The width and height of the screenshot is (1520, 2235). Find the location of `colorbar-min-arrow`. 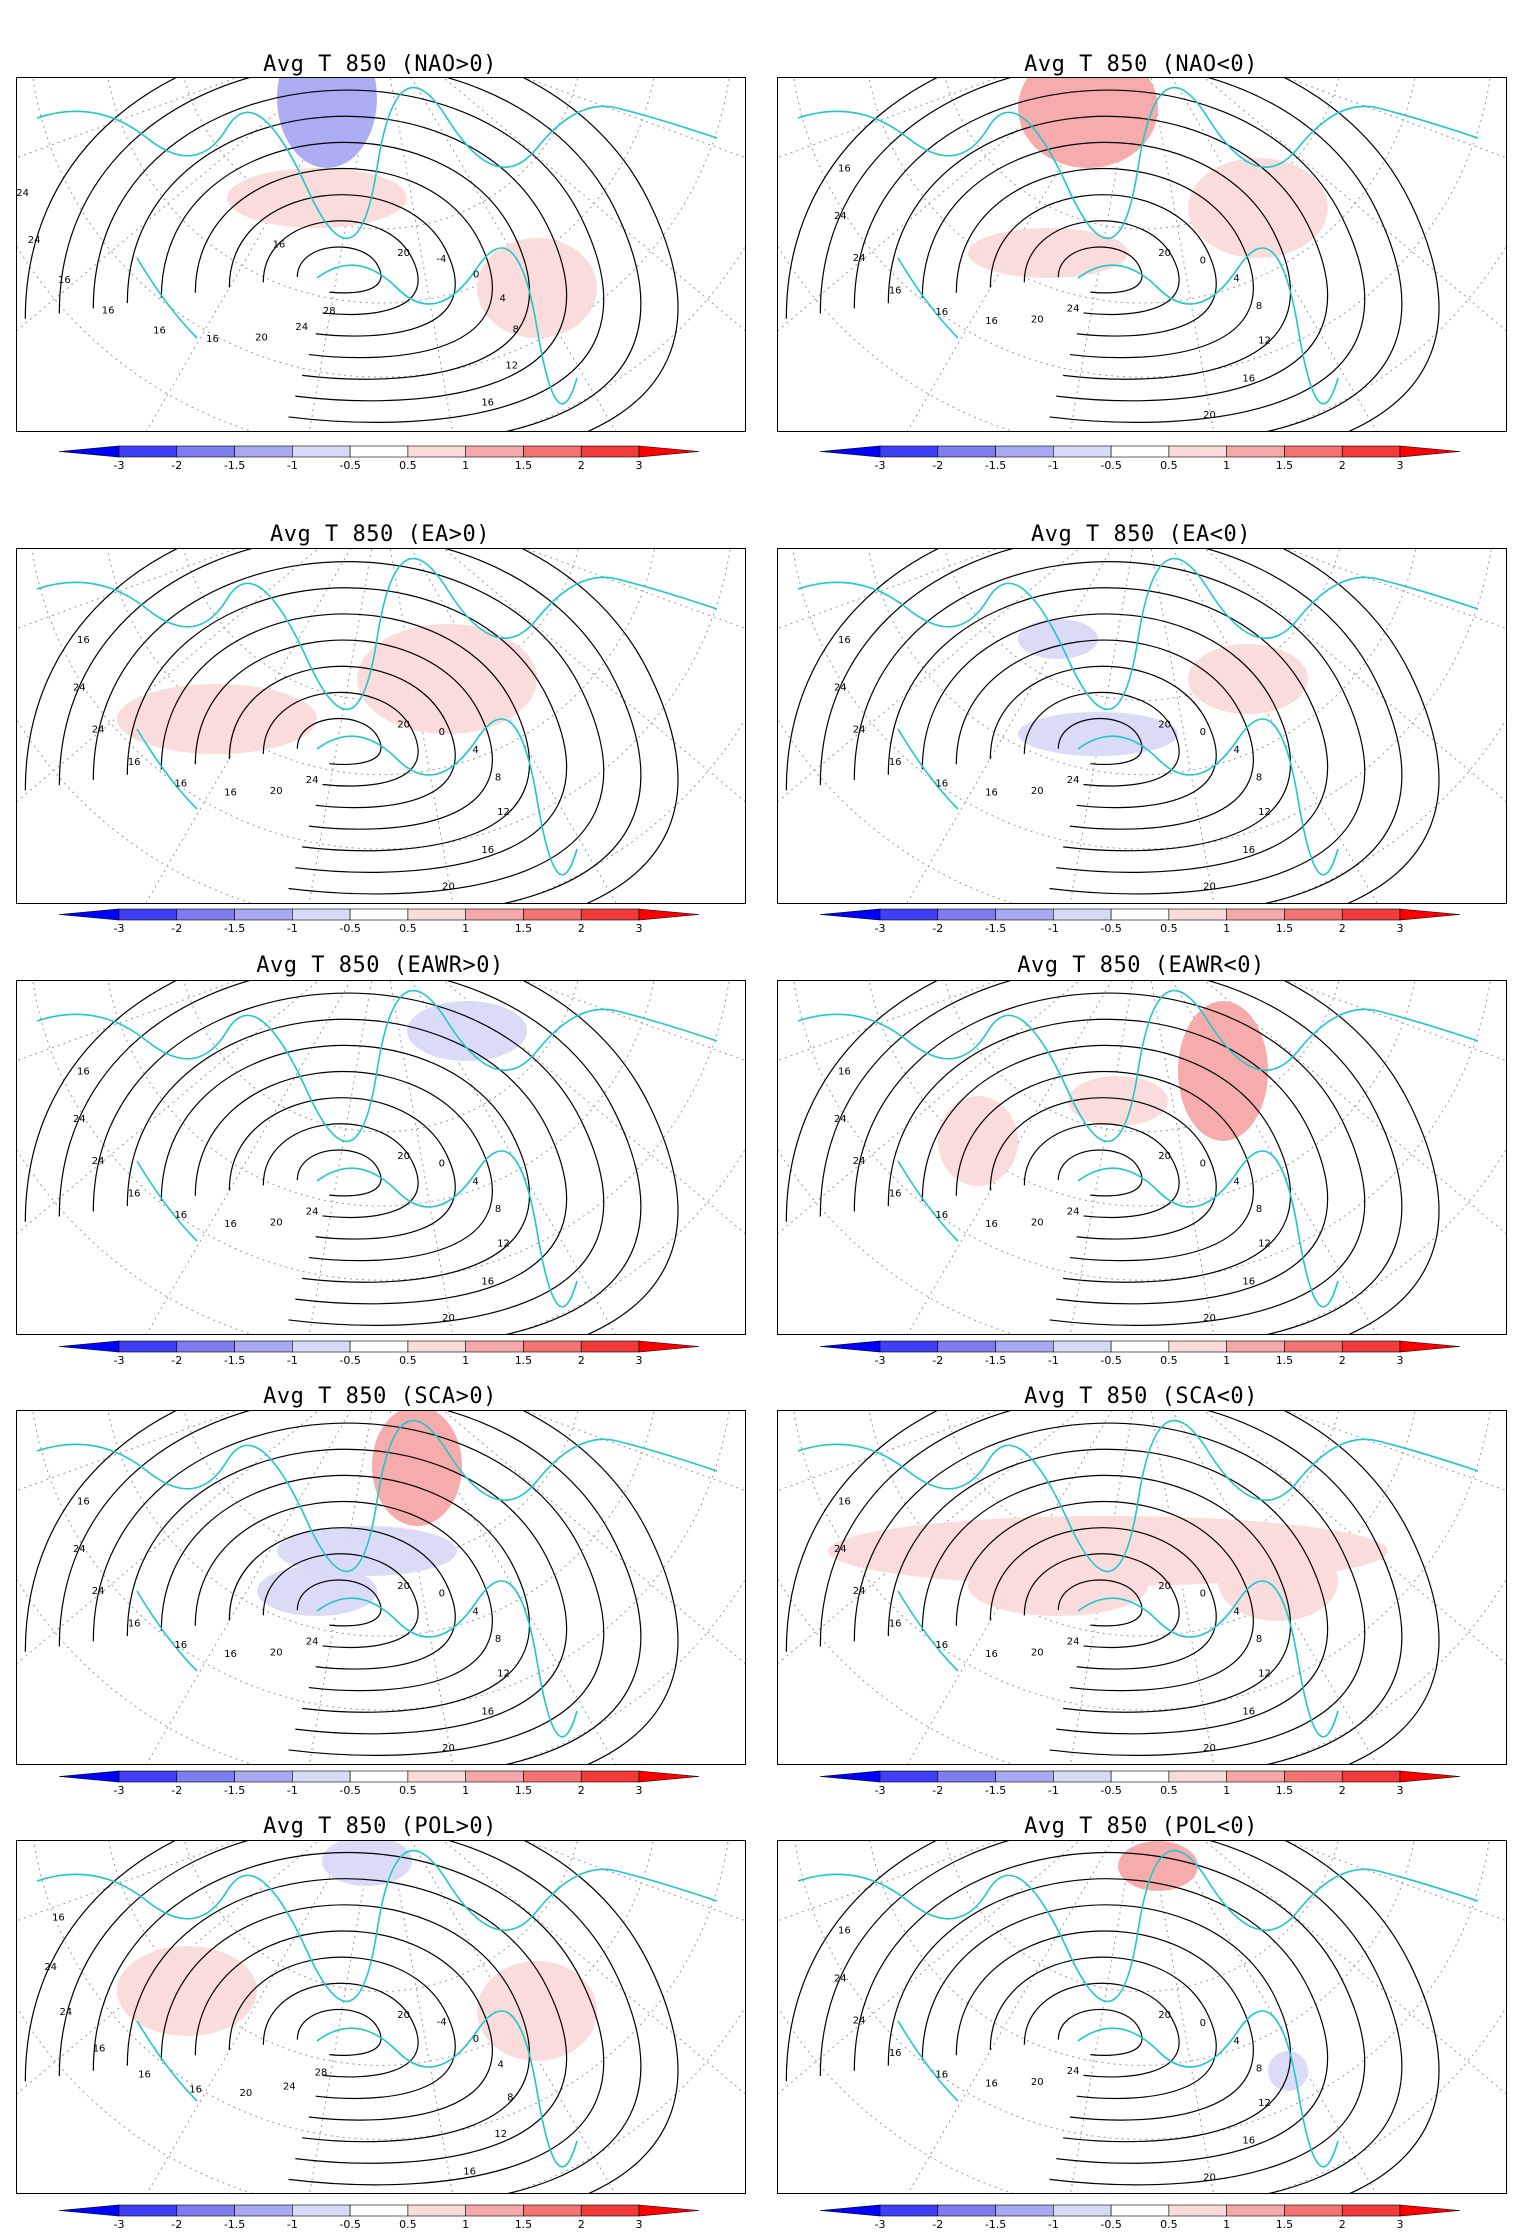

colorbar-min-arrow is located at coordinates (89, 2210).